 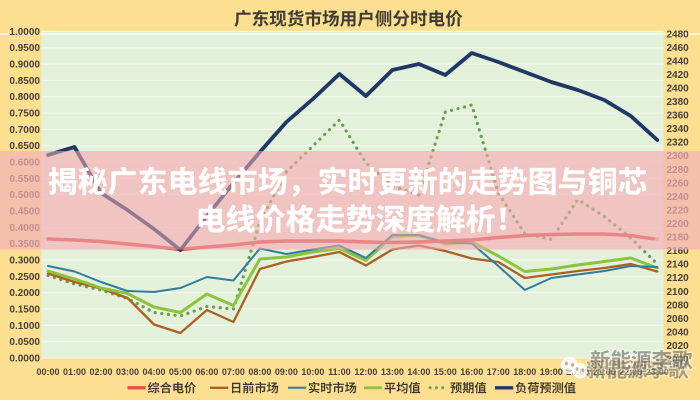 What do you see at coordinates (678, 305) in the screenshot?
I see `svg-text: 2080` at bounding box center [678, 305].